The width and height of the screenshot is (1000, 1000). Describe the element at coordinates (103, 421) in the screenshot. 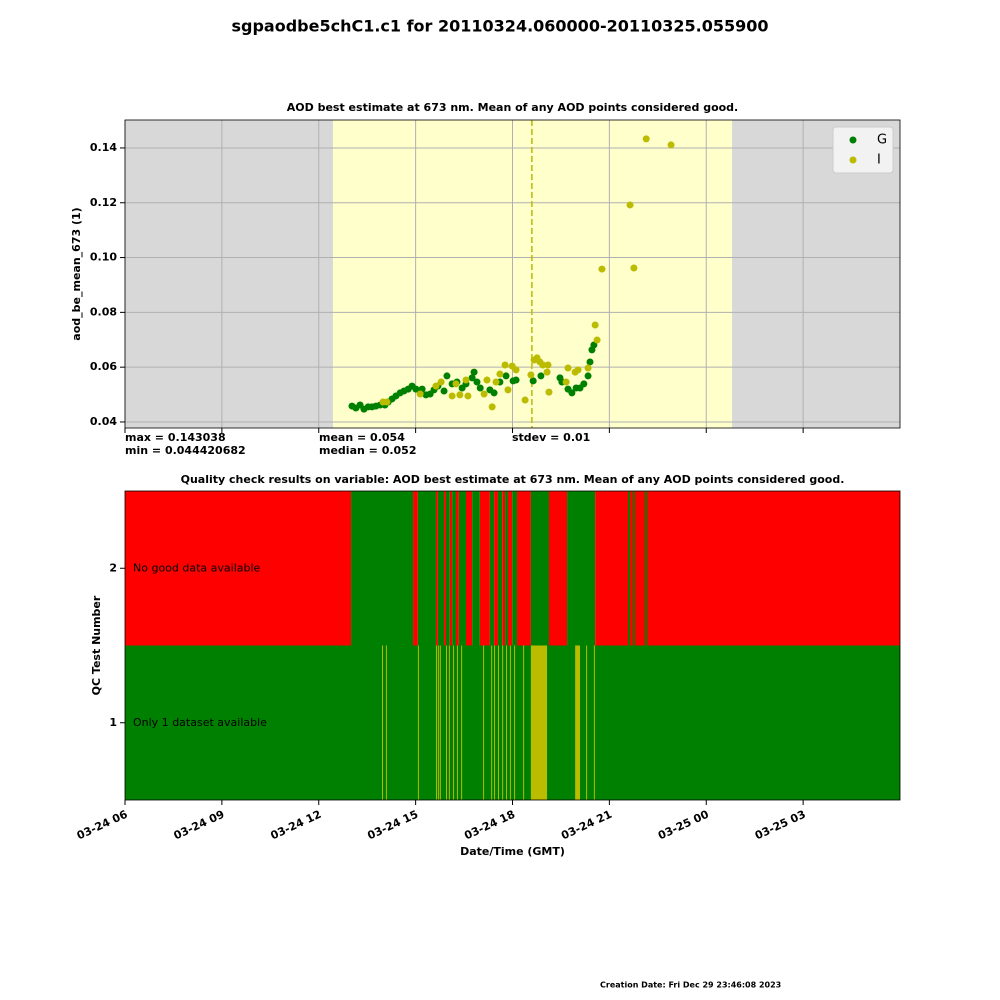

I see `y-tick-label: 0.04` at that location.